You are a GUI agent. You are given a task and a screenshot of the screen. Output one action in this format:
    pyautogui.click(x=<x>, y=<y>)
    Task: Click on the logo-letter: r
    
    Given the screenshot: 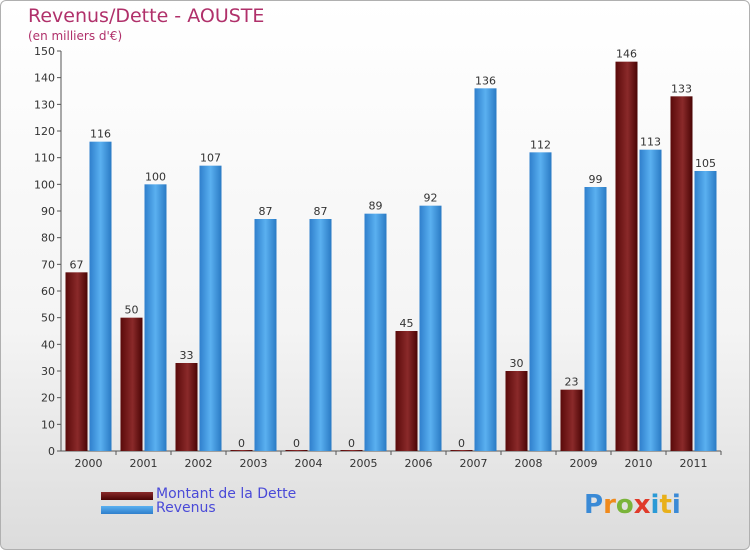 What is the action you would take?
    pyautogui.click(x=609, y=505)
    